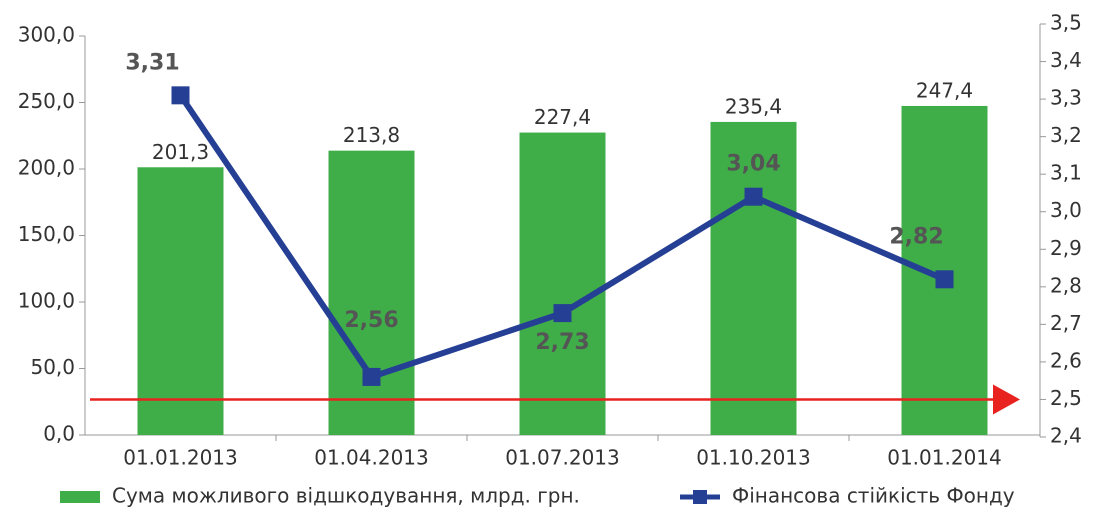  I want to click on bar-value-label: 247,4, so click(944, 90).